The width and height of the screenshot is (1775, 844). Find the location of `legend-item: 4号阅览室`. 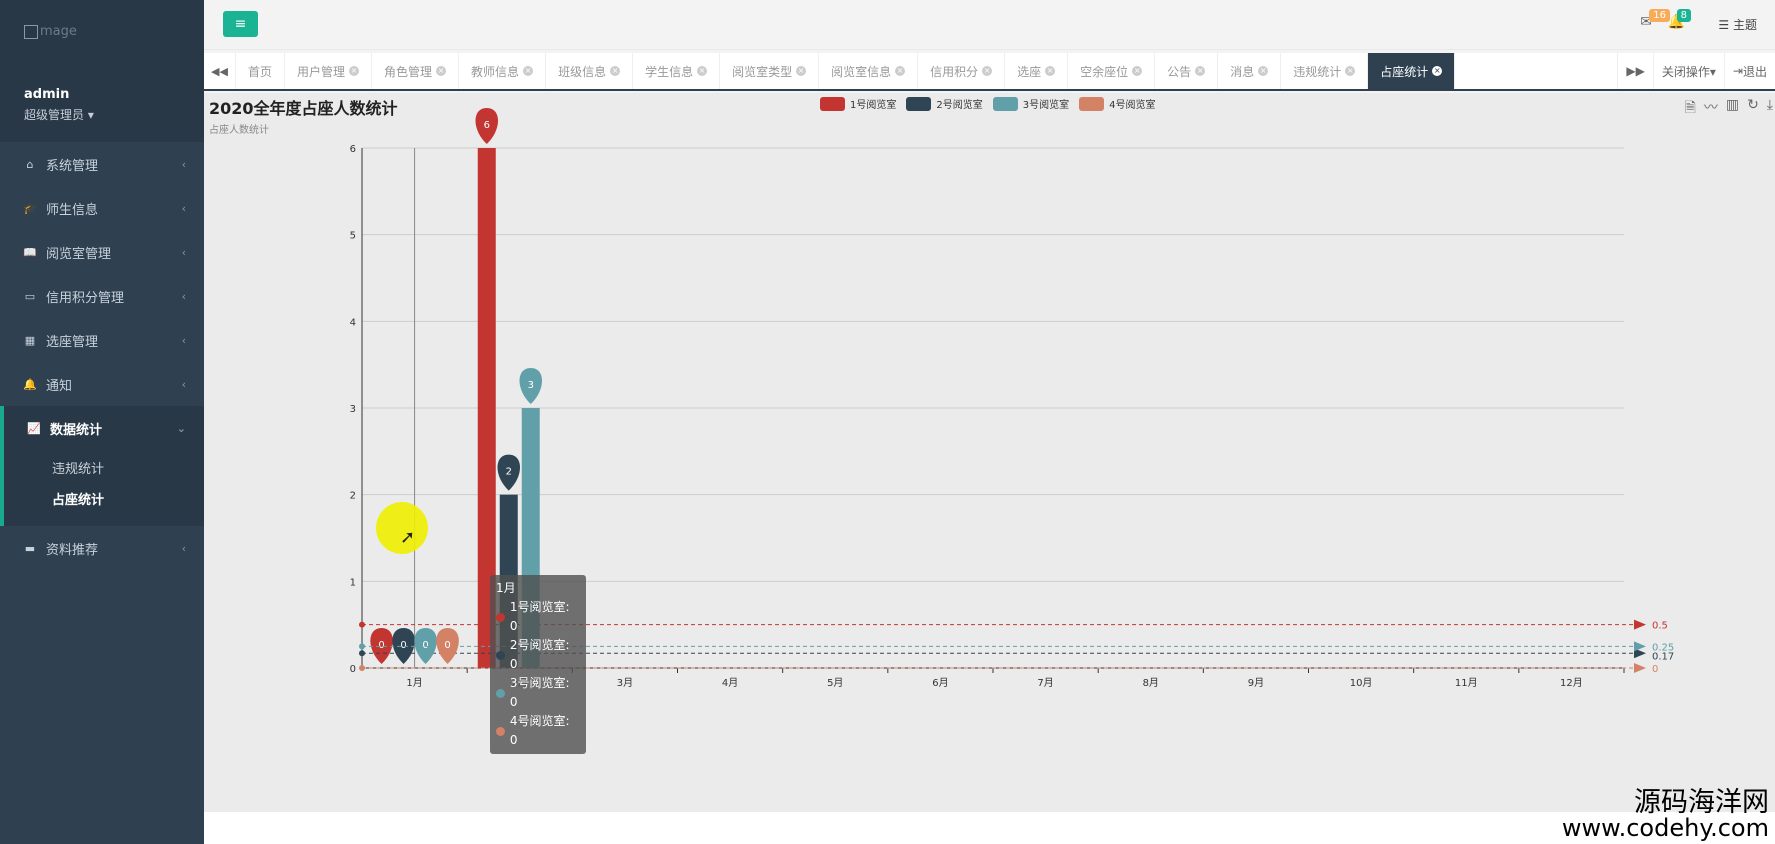

legend-item: 4号阅览室 is located at coordinates (1117, 103).